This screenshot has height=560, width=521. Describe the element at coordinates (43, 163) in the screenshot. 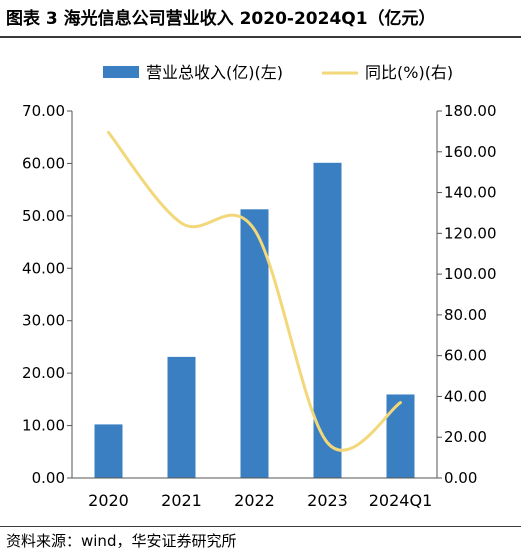

I see `left-tick-label: 60.00` at that location.